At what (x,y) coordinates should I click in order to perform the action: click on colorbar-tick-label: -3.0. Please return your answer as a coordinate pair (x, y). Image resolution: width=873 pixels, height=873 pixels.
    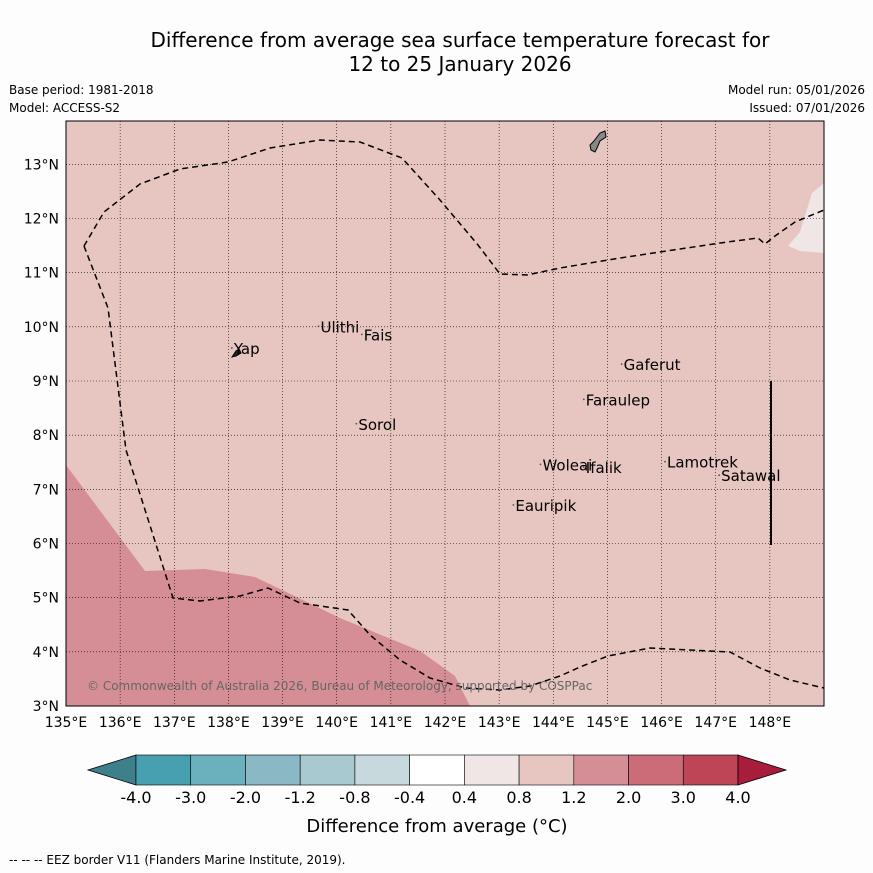
    Looking at the image, I should click on (190, 797).